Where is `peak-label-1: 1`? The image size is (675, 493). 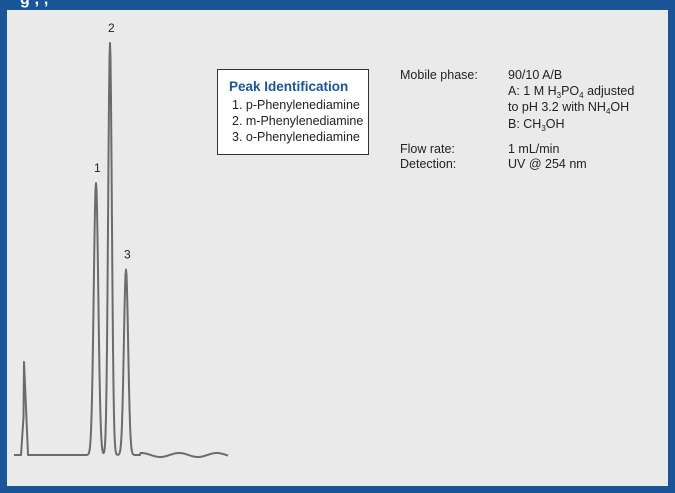
peak-label-1: 1 is located at coordinates (97, 168).